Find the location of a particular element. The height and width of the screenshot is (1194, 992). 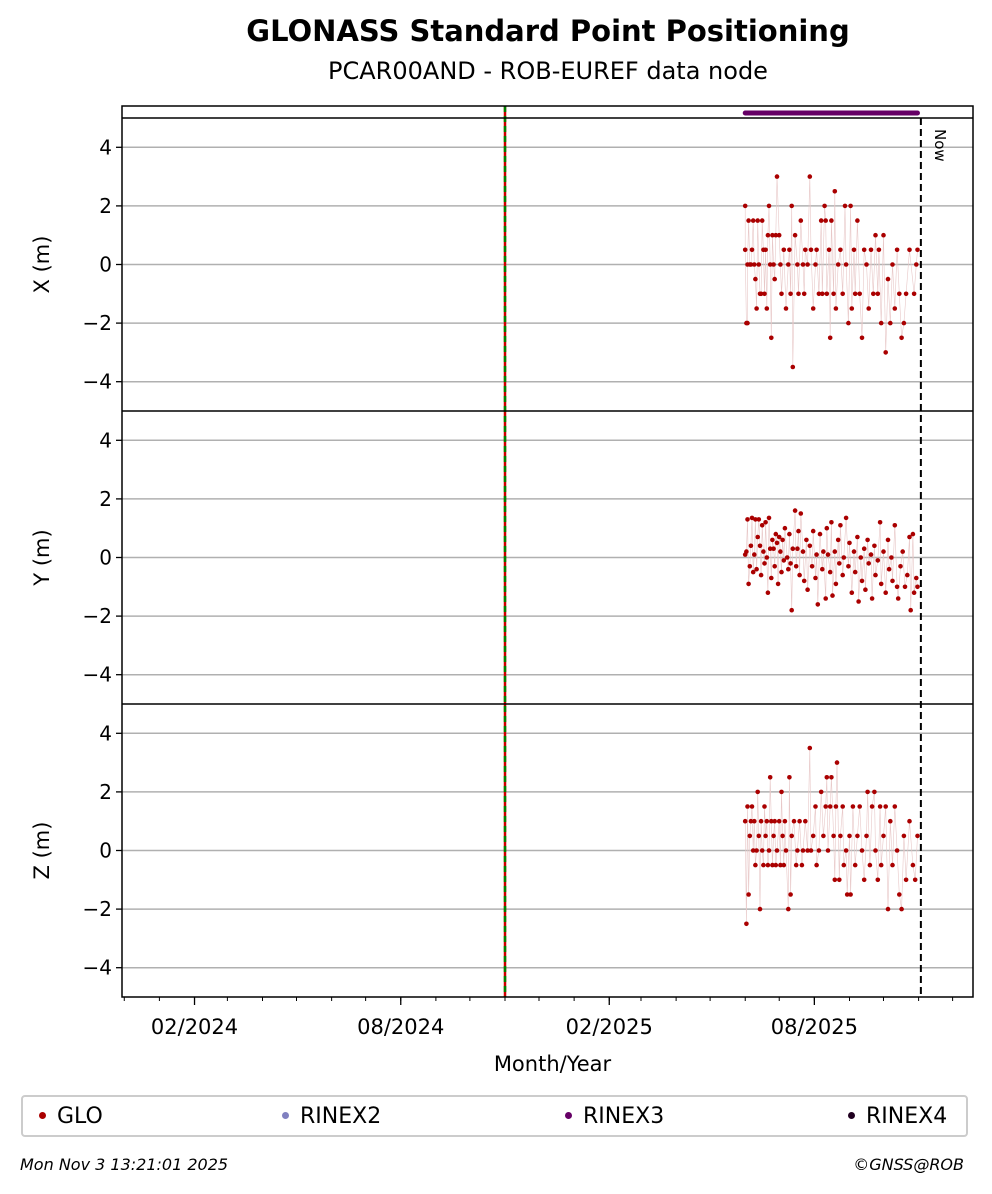

x-tick-label: 08/2025 is located at coordinates (814, 1027).